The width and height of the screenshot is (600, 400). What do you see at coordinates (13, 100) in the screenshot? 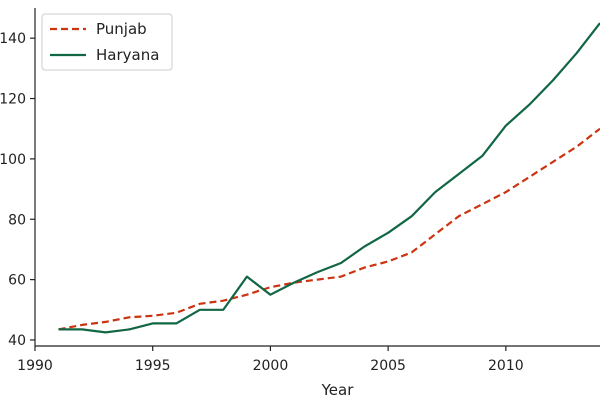
I see `y-tick-label: 120` at bounding box center [13, 100].